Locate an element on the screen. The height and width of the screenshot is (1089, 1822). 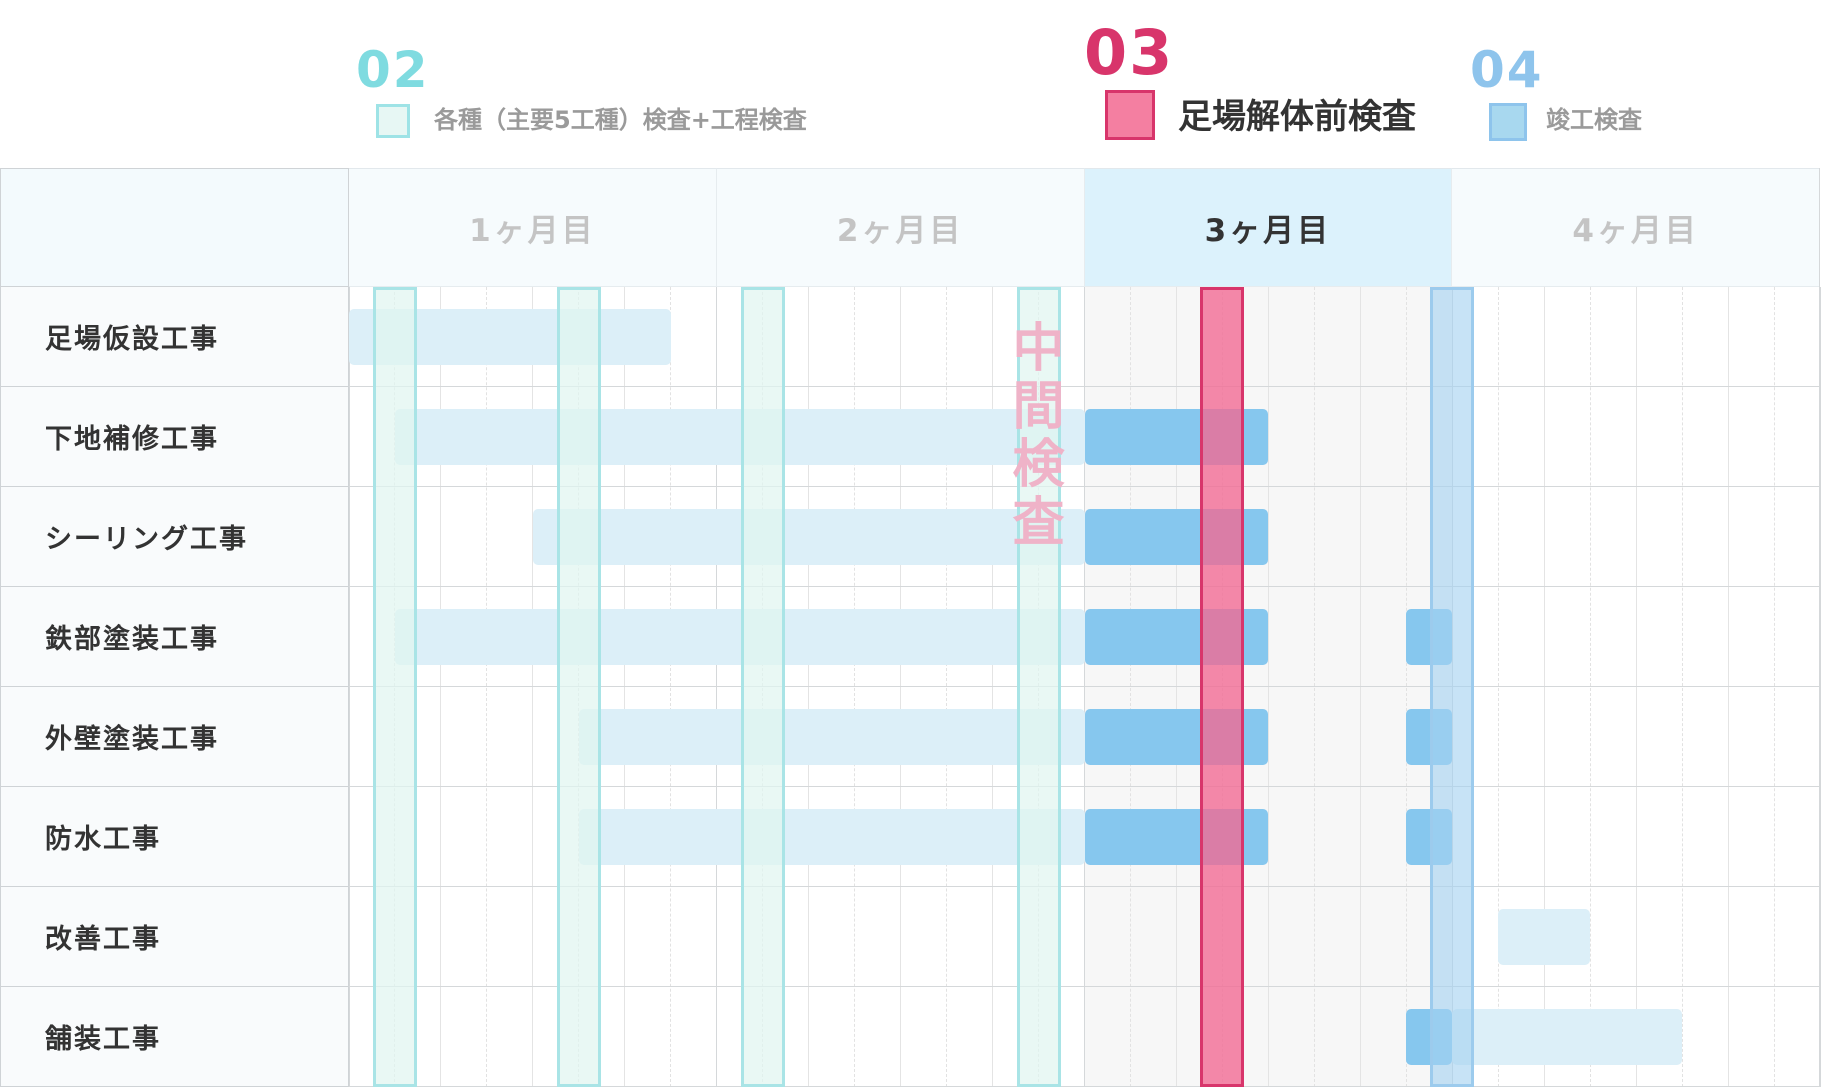
row-label-7: 改善工事 is located at coordinates (174, 937).